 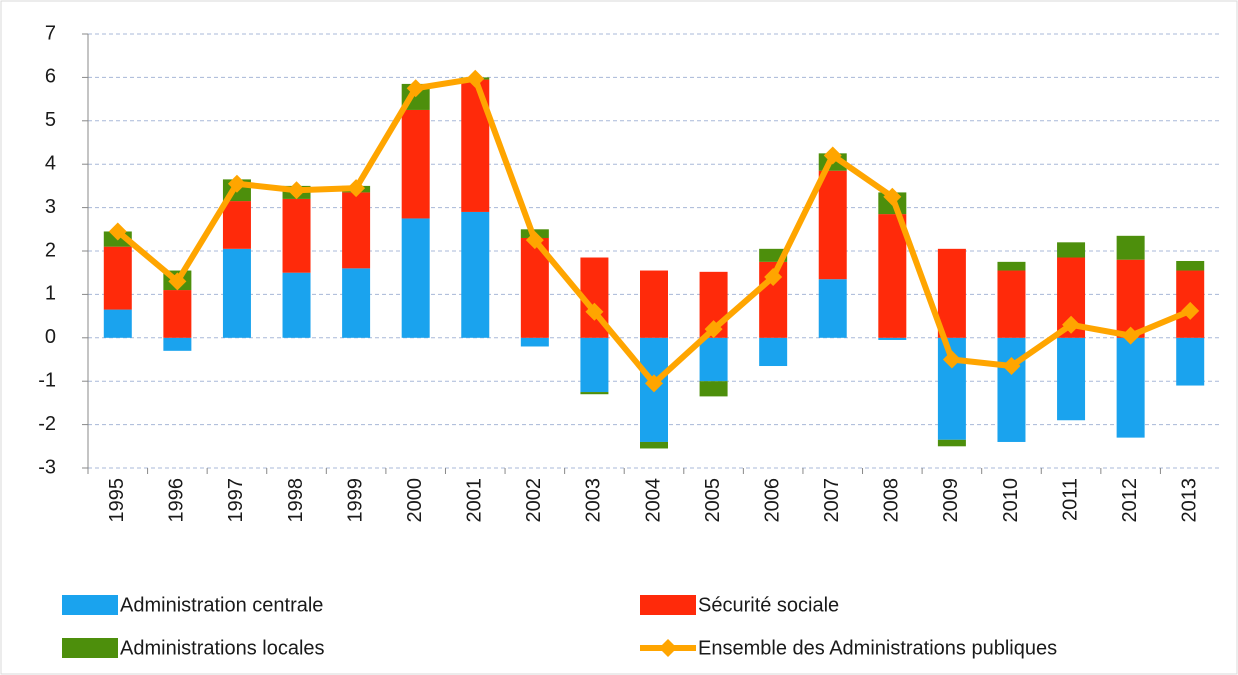 What do you see at coordinates (653, 500) in the screenshot?
I see `x-tick-label: 2004` at bounding box center [653, 500].